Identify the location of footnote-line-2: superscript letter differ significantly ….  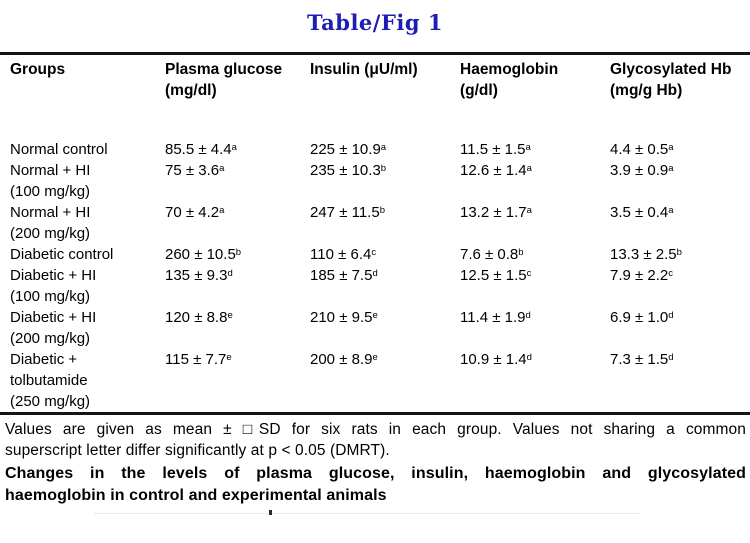
(197, 450).